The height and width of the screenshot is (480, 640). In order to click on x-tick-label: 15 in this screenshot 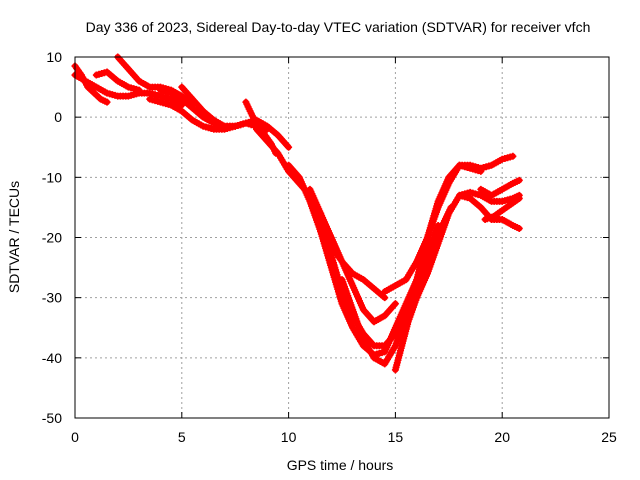, I will do `click(396, 437)`.